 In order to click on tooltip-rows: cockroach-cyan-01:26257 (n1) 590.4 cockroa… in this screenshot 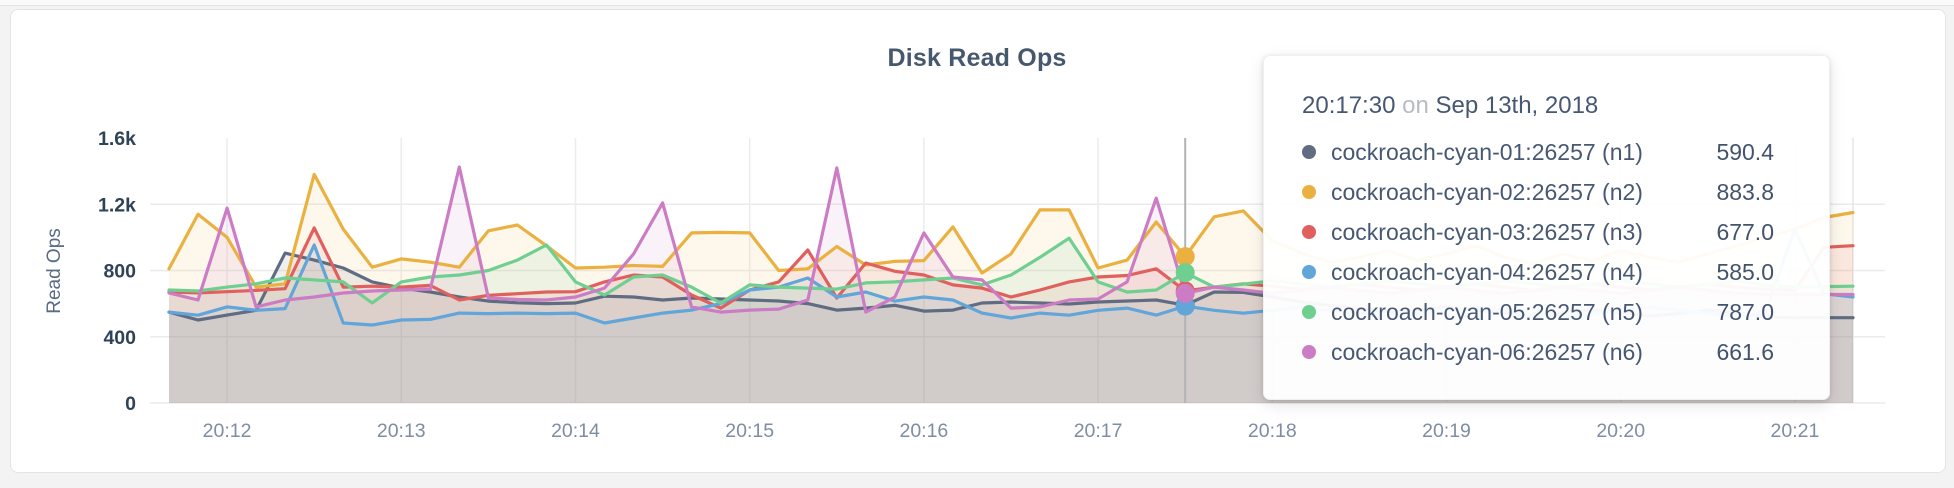, I will do `click(1538, 252)`.